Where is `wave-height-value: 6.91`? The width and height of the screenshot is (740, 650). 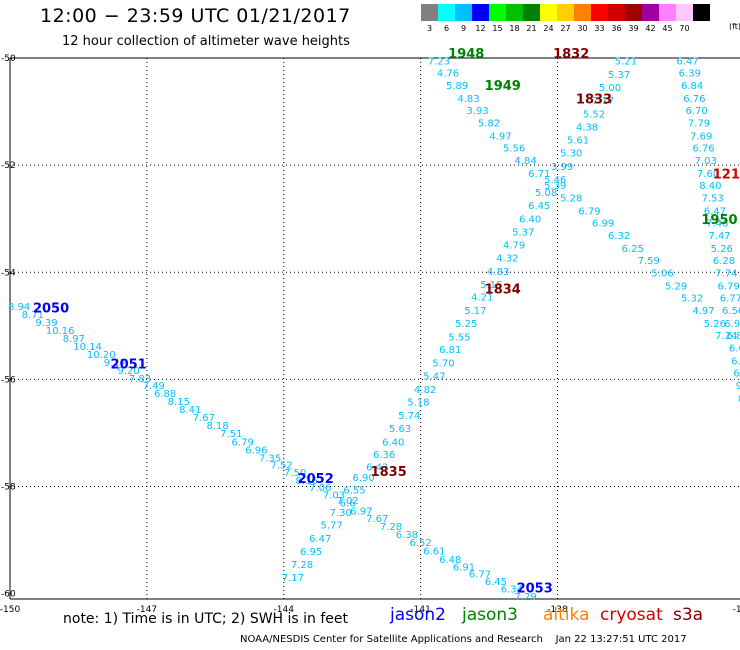 wave-height-value: 6.91 is located at coordinates (464, 568).